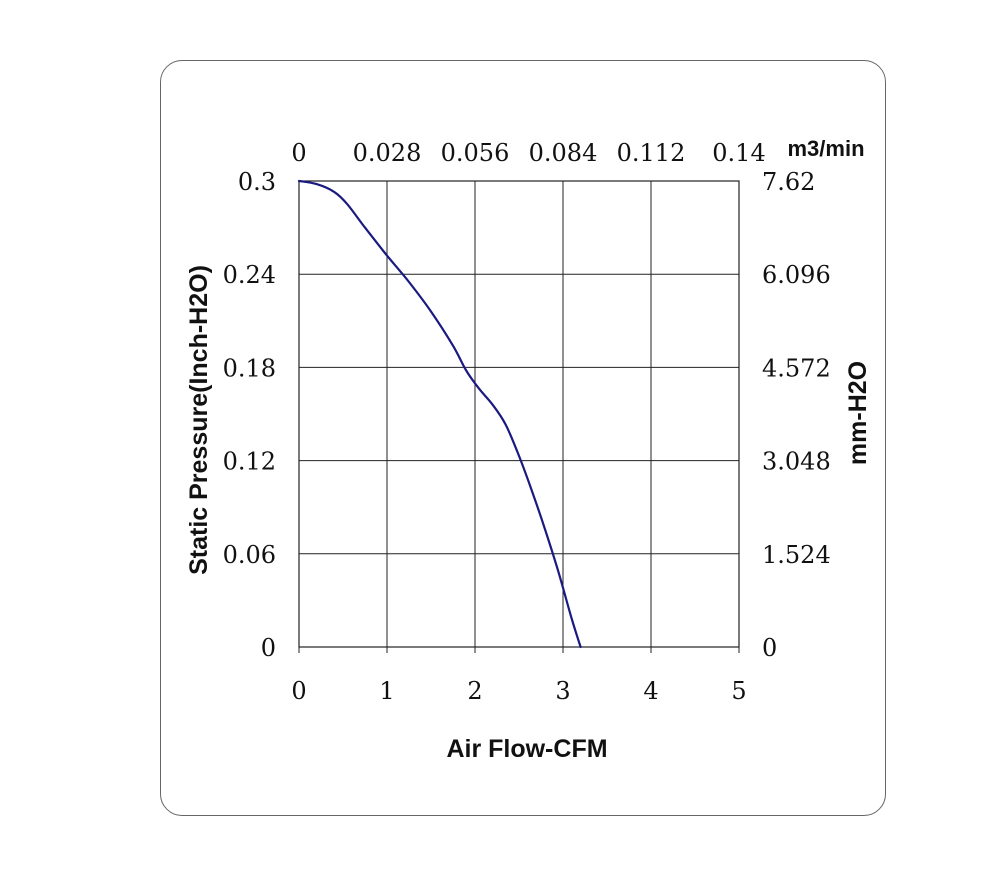 The height and width of the screenshot is (870, 1000). I want to click on y2-tick-label: 3.048, so click(796, 462).